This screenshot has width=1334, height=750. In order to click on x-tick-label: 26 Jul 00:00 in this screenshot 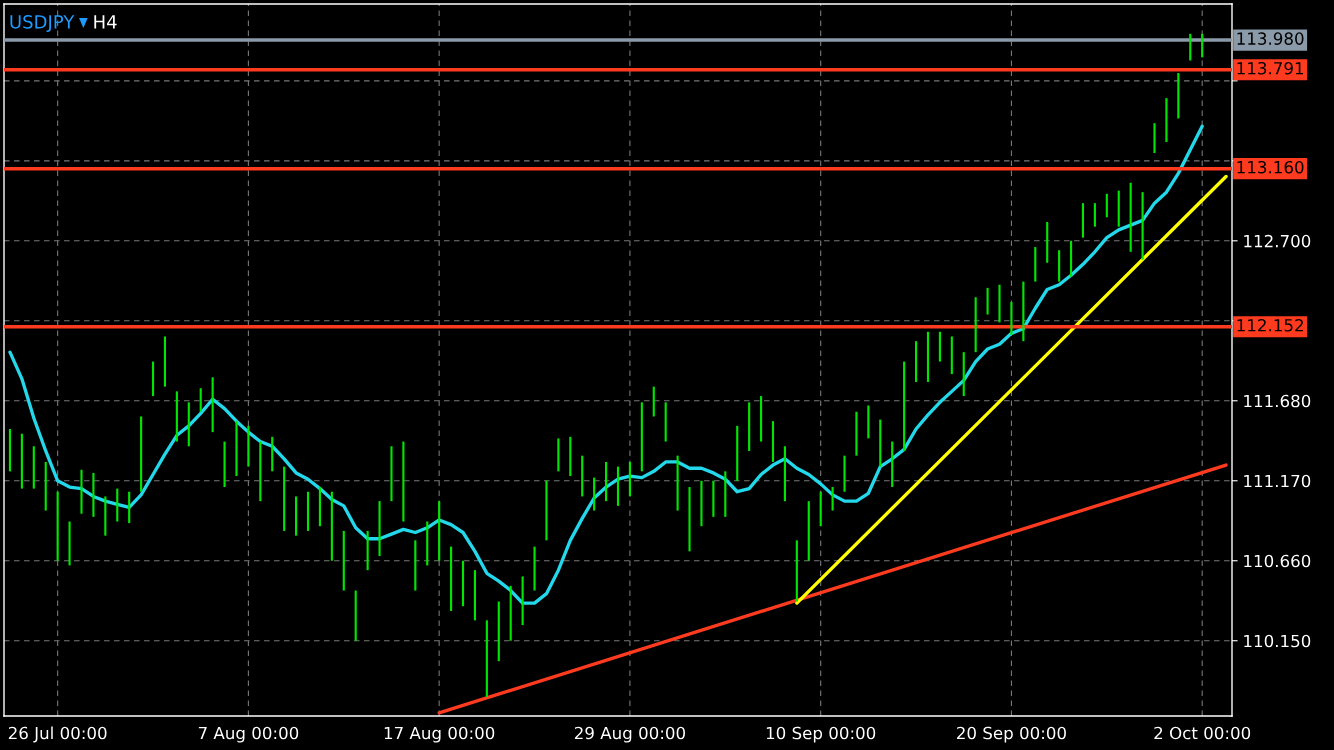, I will do `click(57, 734)`.